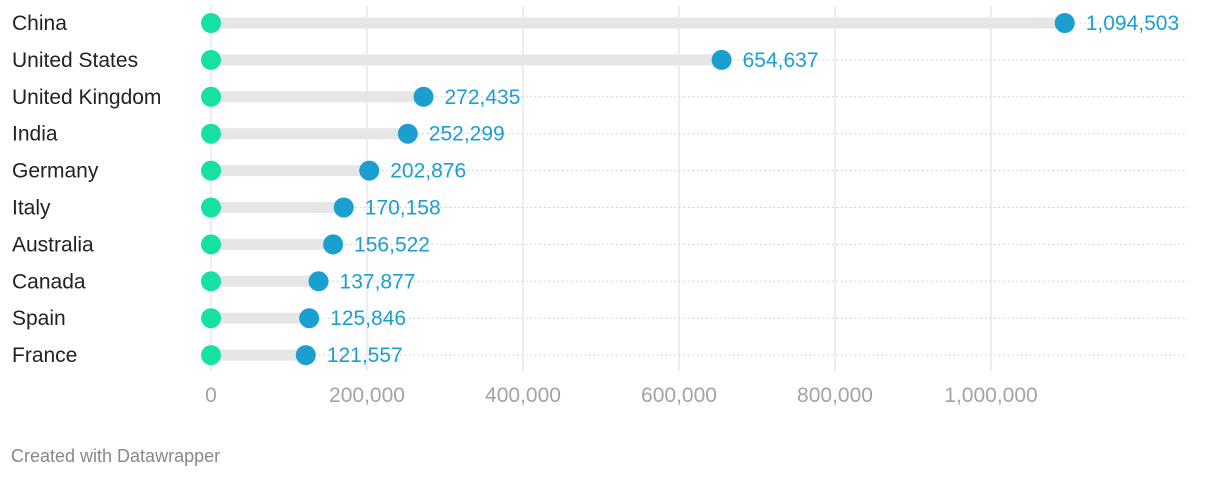  Describe the element at coordinates (781, 60) in the screenshot. I see `value-label: 654,637` at that location.